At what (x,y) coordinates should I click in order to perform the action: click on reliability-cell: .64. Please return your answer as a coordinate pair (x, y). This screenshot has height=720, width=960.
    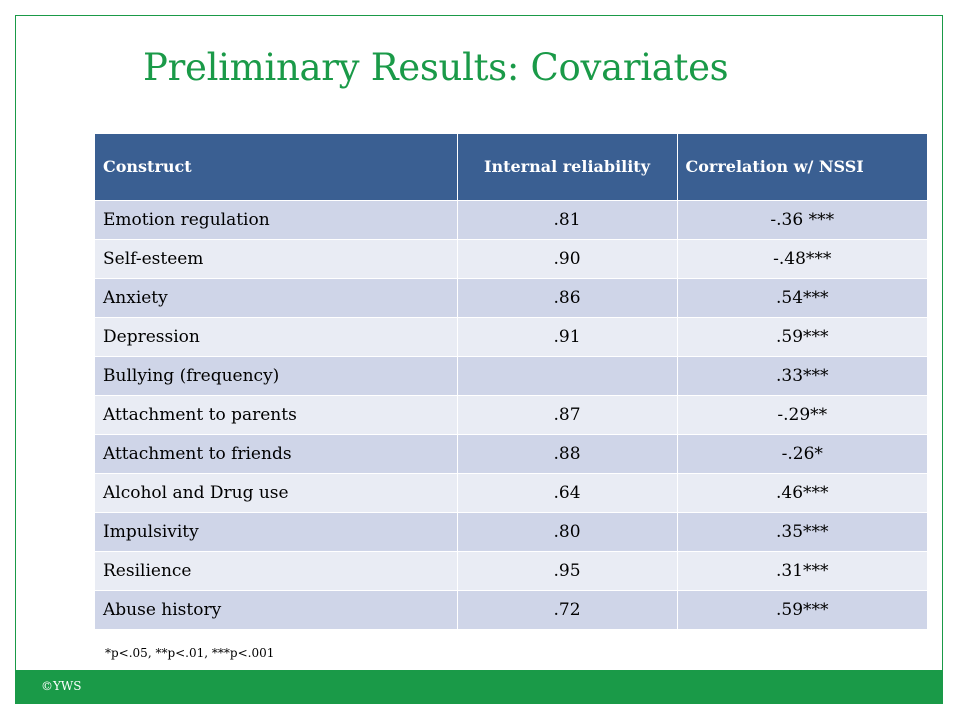
    Looking at the image, I should click on (567, 492).